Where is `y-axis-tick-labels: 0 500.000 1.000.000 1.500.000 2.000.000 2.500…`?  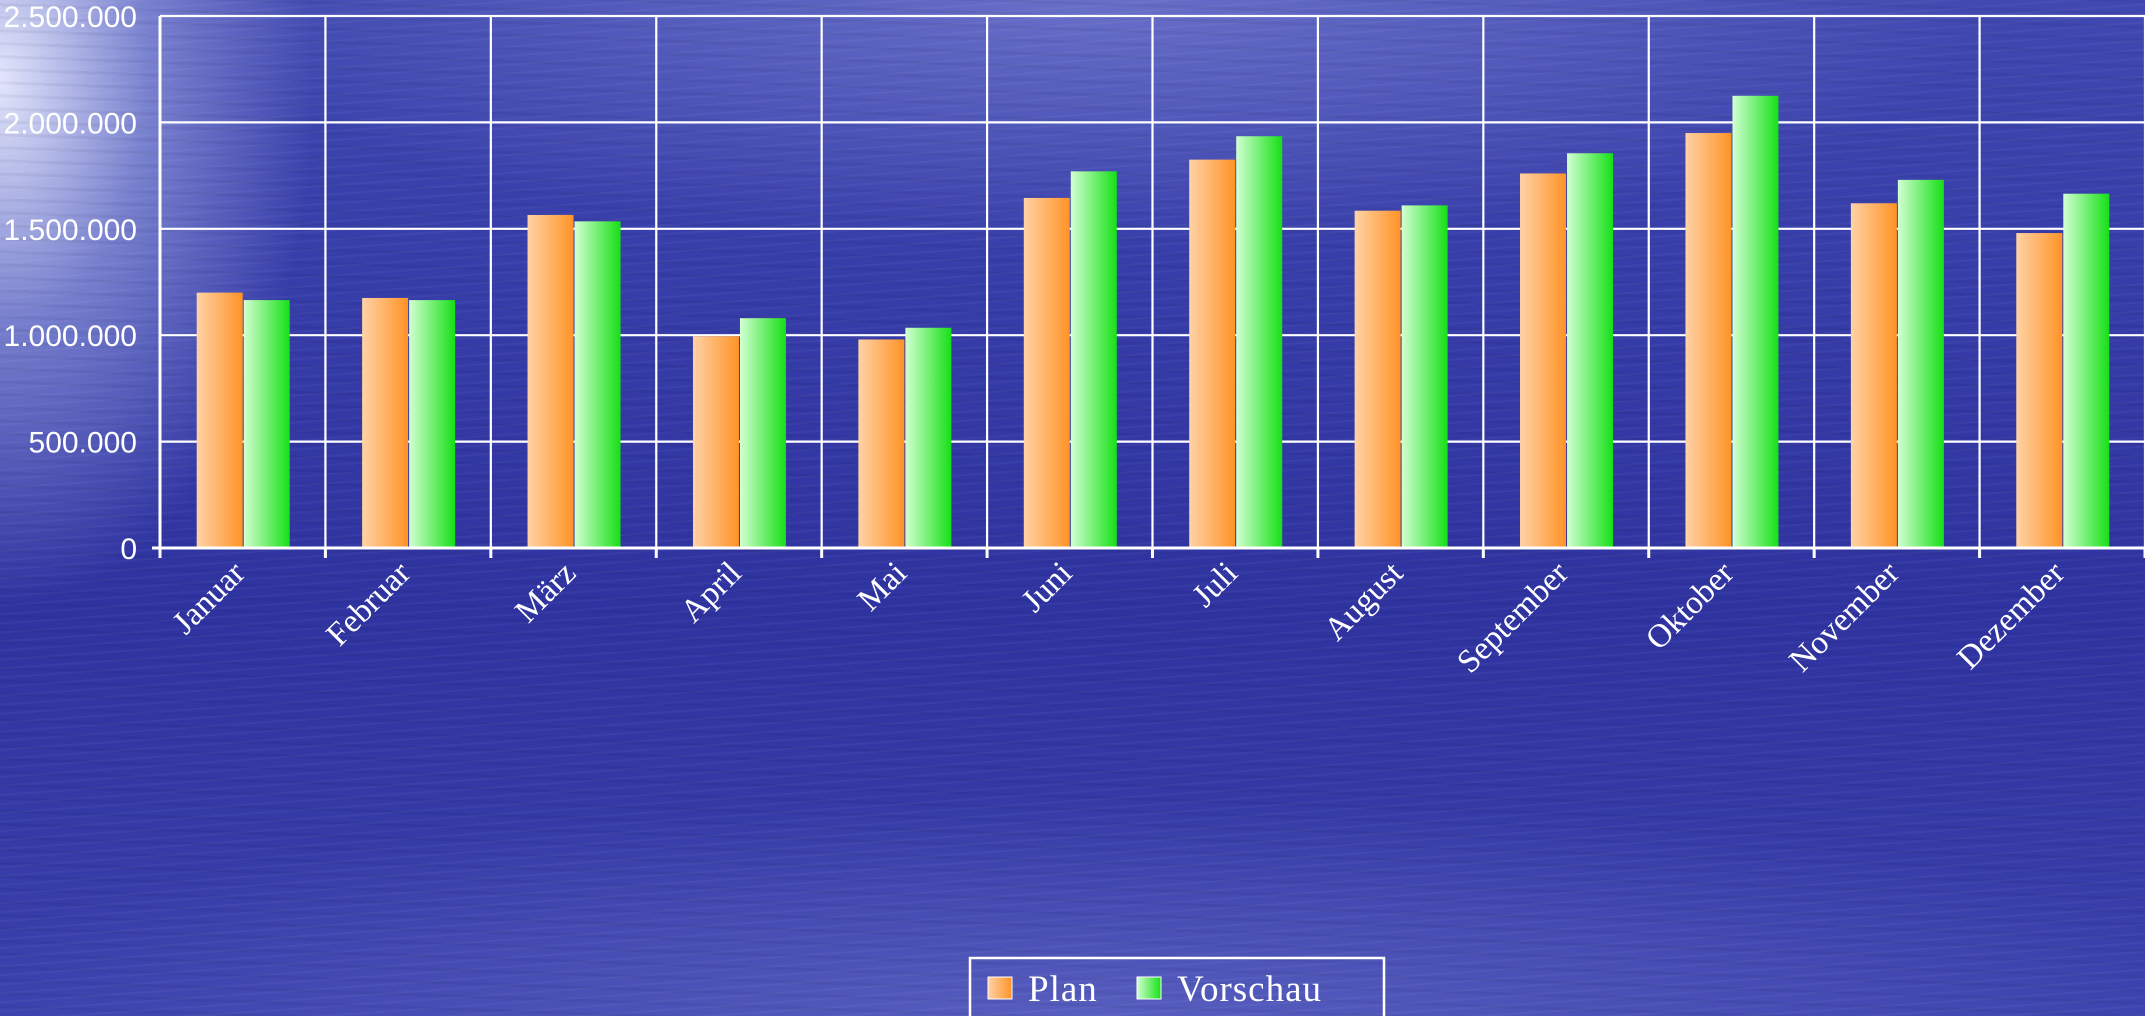
y-axis-tick-labels: 0 500.000 1.000.000 1.500.000 2.000.000 2.500… is located at coordinates (70, 283).